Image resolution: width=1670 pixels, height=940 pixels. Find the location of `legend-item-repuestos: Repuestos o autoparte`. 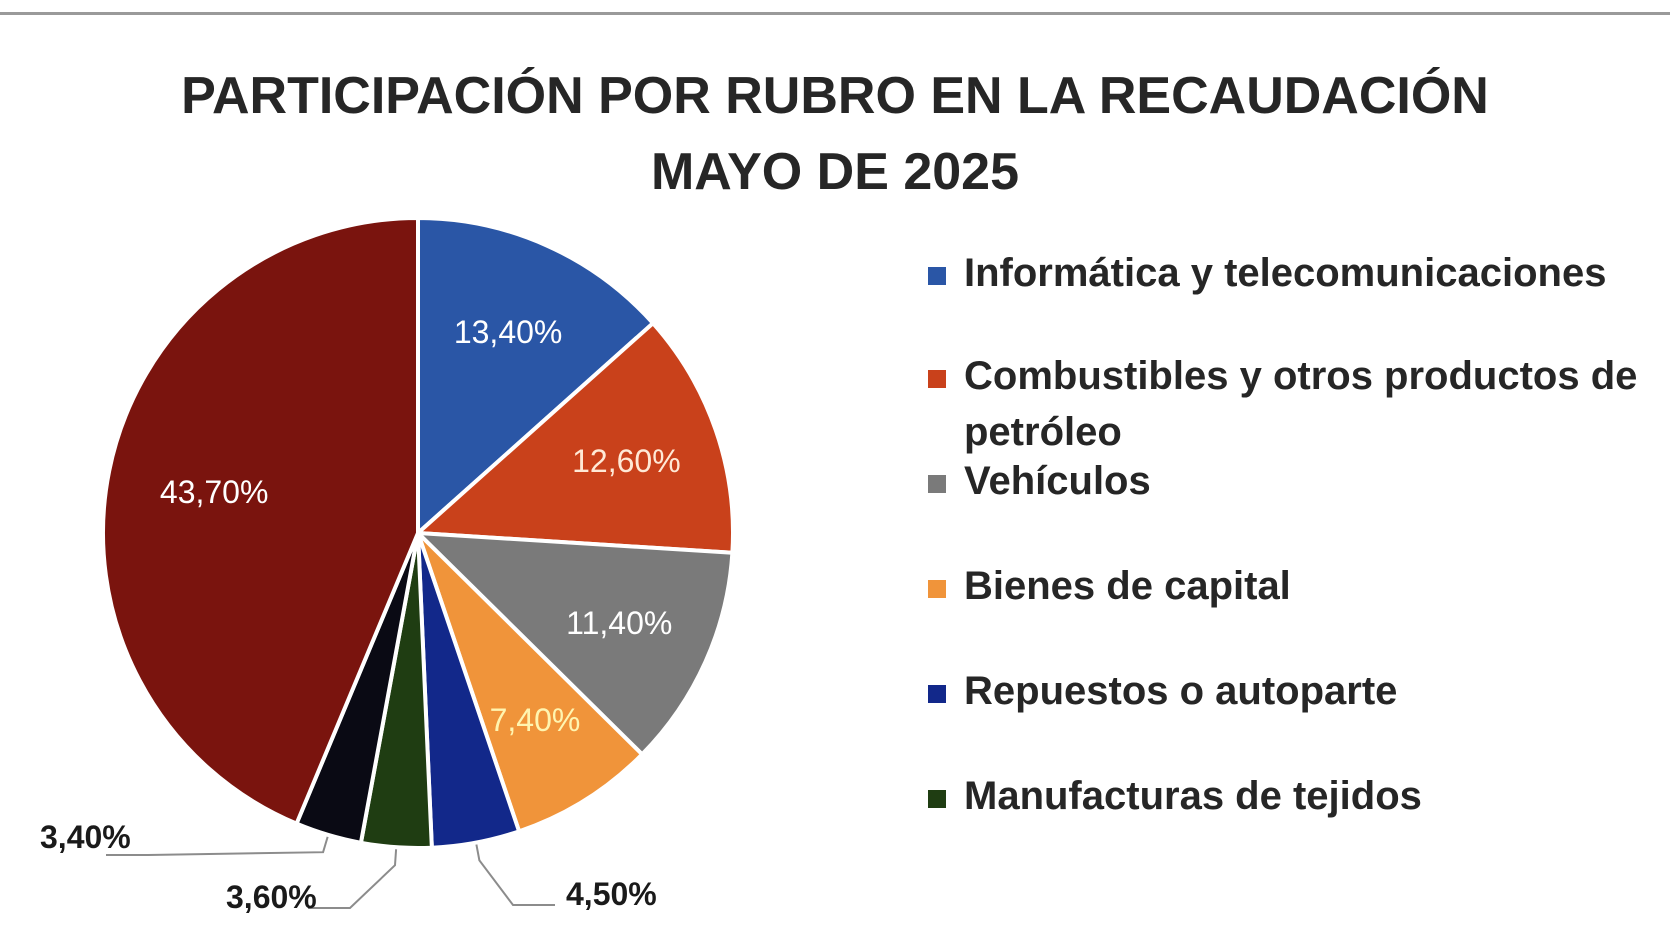

legend-item-repuestos: Repuestos o autoparte is located at coordinates (1298, 691).